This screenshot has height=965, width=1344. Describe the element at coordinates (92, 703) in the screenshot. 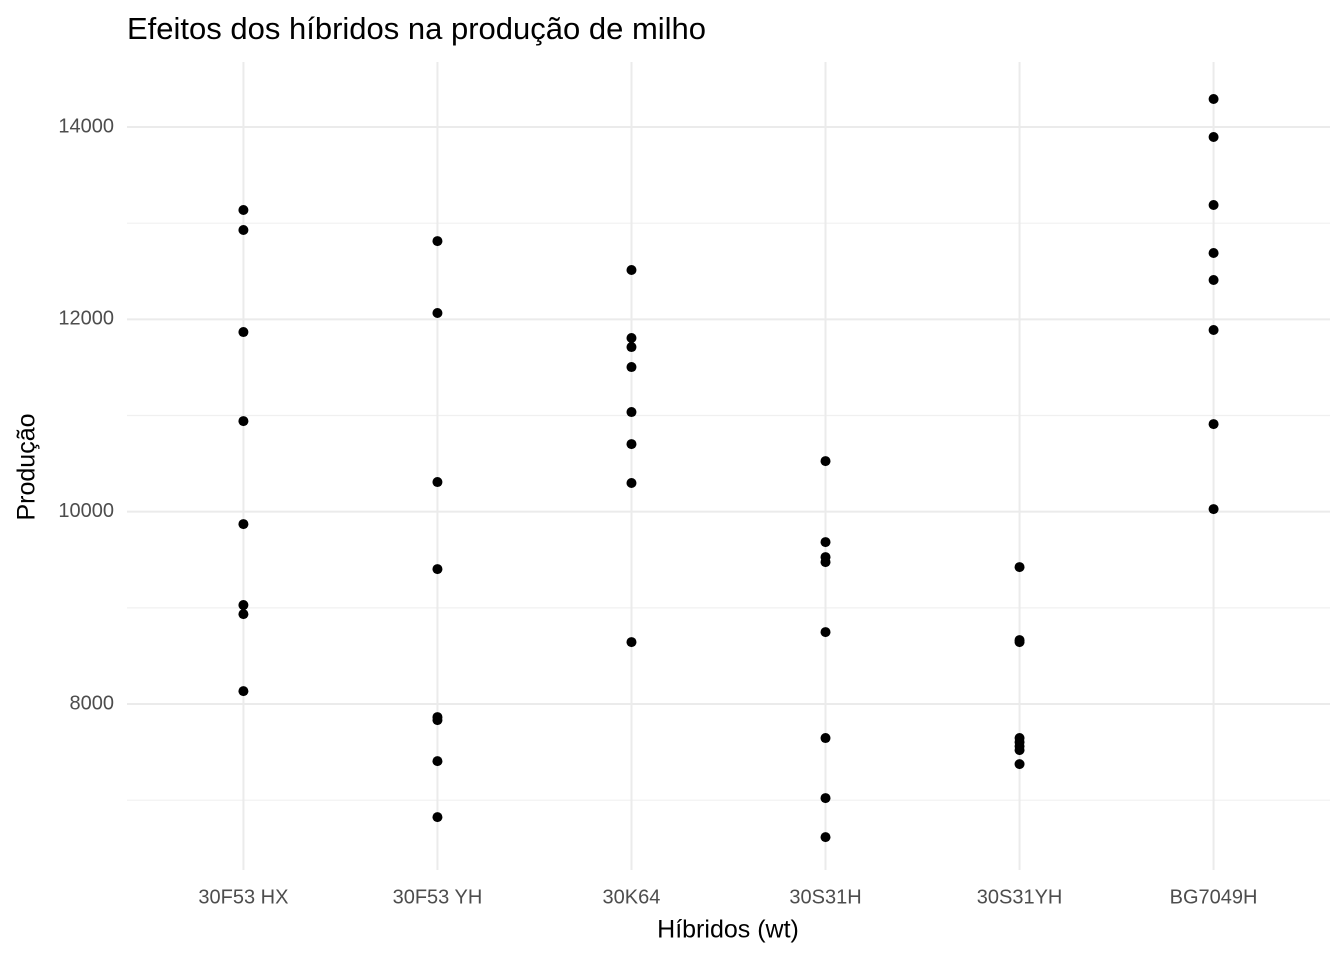

I see `y-tick-label: 8000` at that location.